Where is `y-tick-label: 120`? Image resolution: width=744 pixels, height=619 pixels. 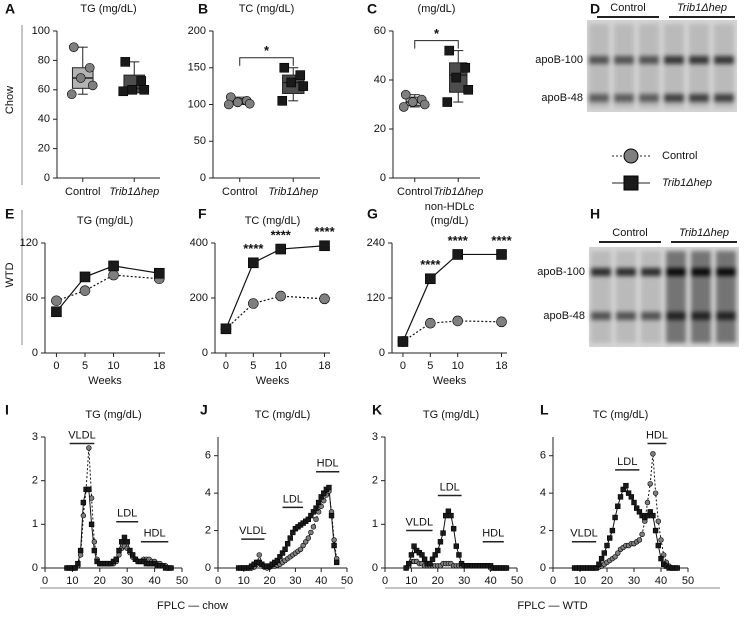
y-tick-label: 120 is located at coordinates (29, 243).